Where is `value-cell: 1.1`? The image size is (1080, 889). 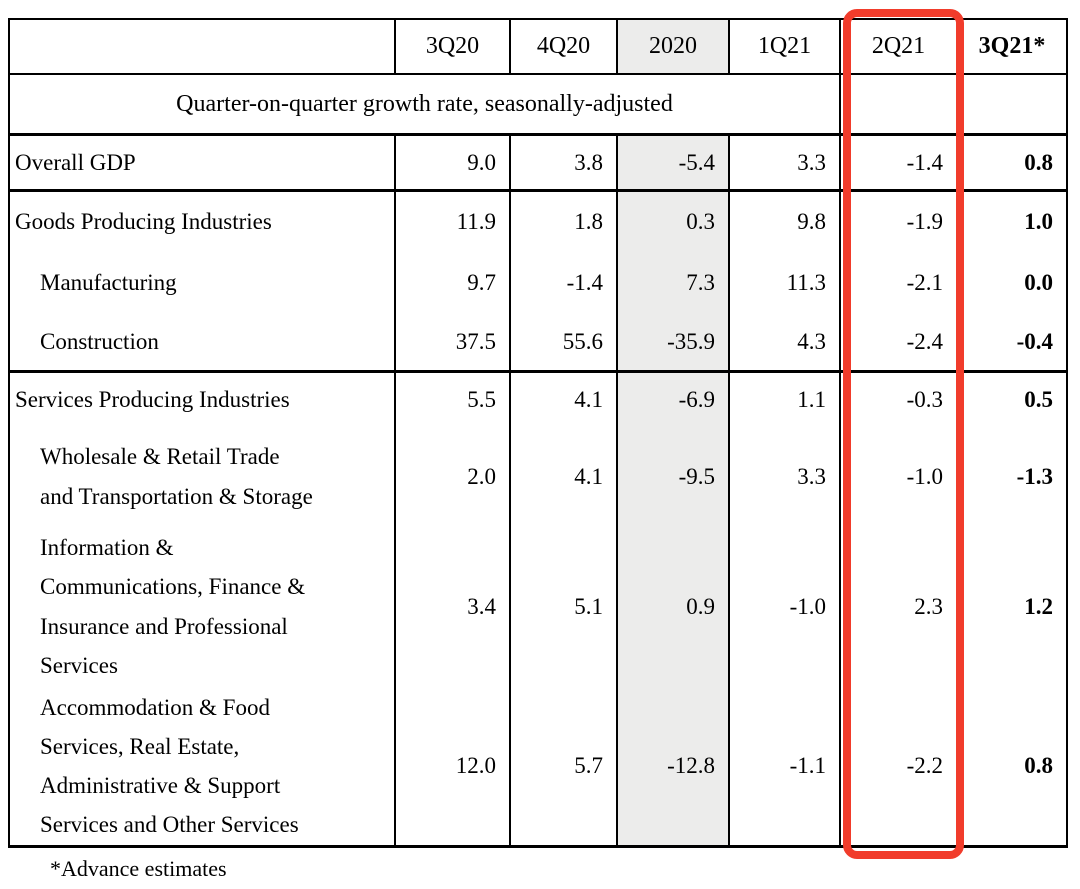 value-cell: 1.1 is located at coordinates (784, 399).